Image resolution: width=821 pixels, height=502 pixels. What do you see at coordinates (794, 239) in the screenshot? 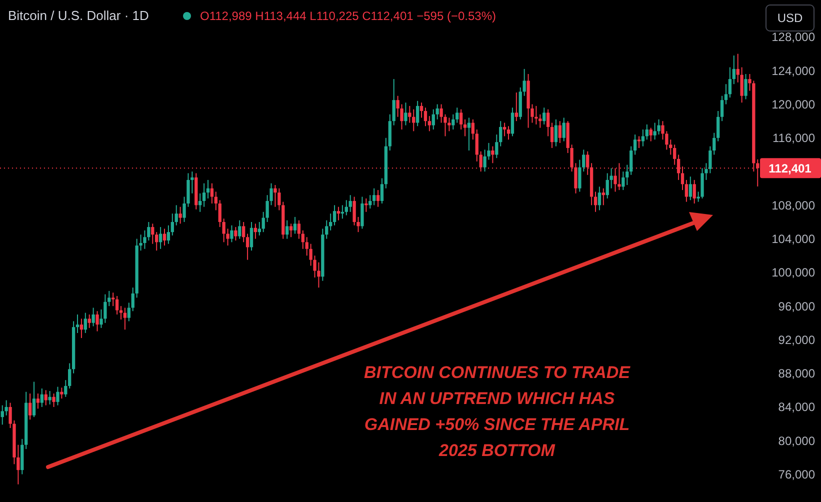
I see `y-tick-label: 104,000` at bounding box center [794, 239].